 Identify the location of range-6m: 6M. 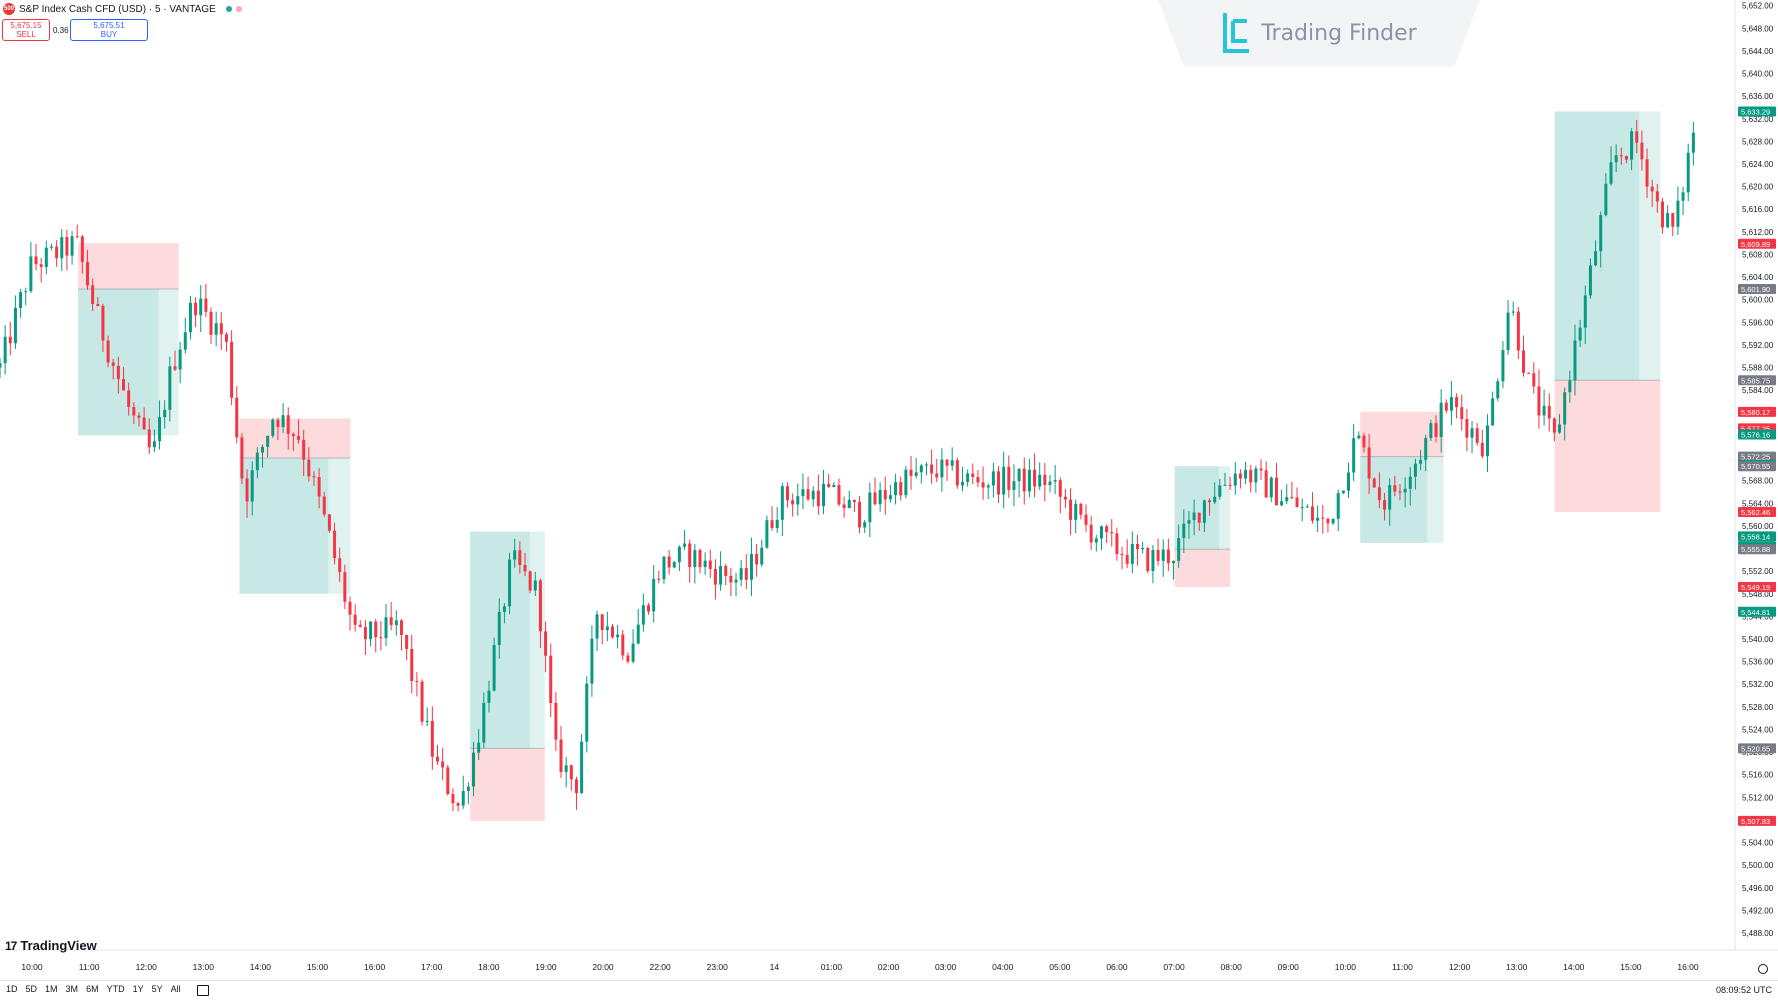
(92, 989).